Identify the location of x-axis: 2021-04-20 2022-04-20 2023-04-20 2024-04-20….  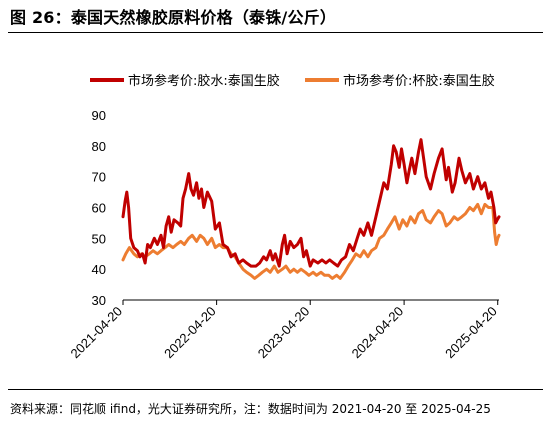
(283, 330).